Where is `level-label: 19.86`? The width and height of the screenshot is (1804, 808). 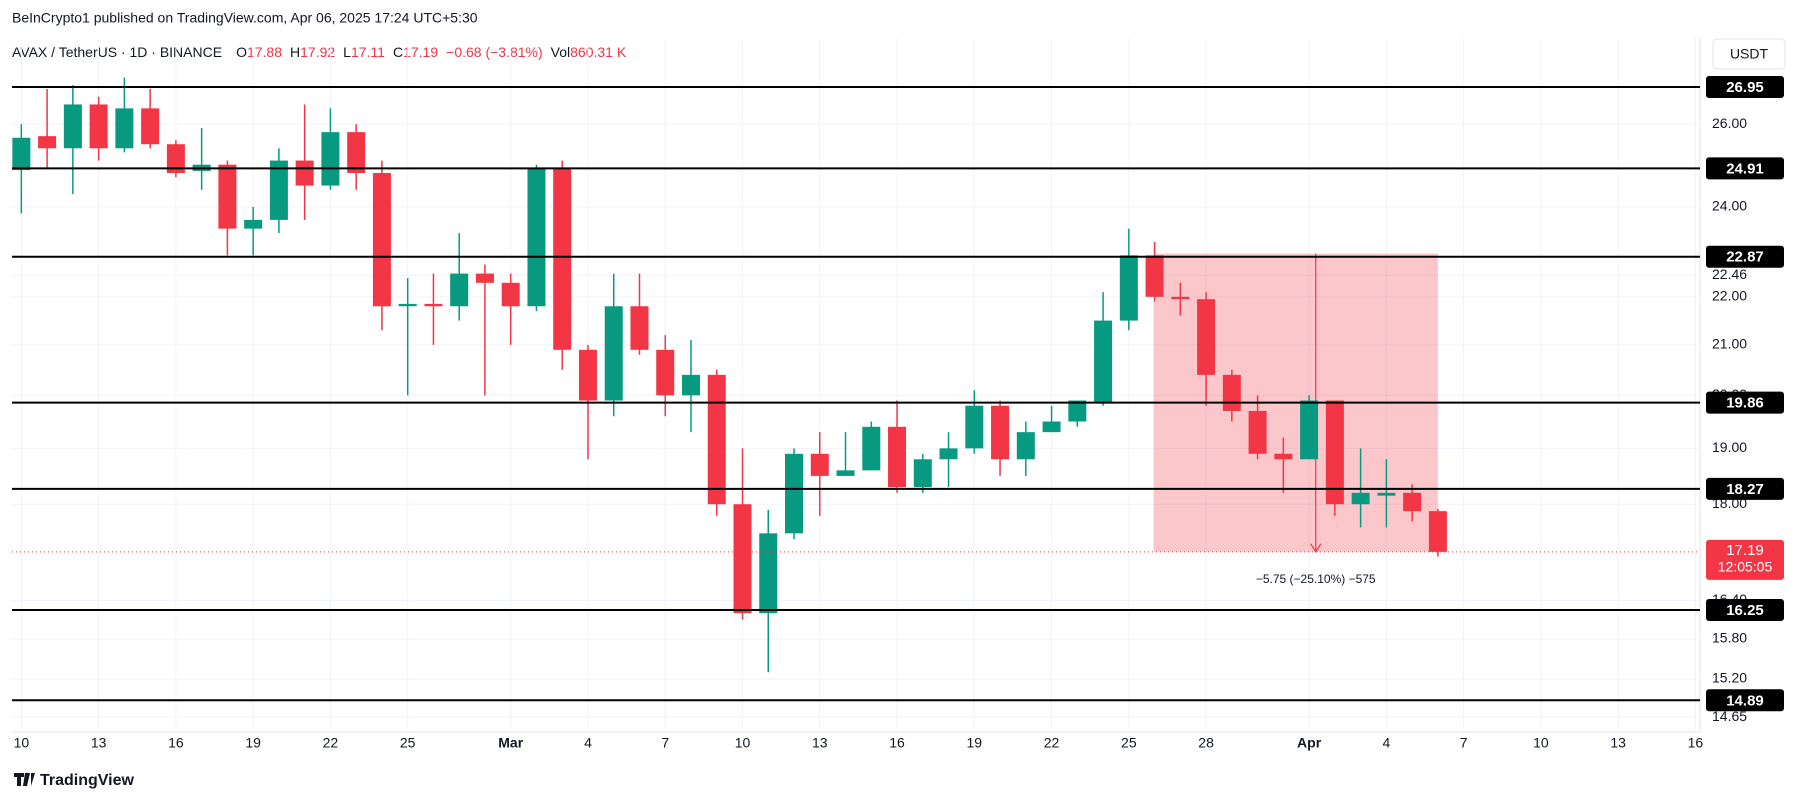 level-label: 19.86 is located at coordinates (1745, 403).